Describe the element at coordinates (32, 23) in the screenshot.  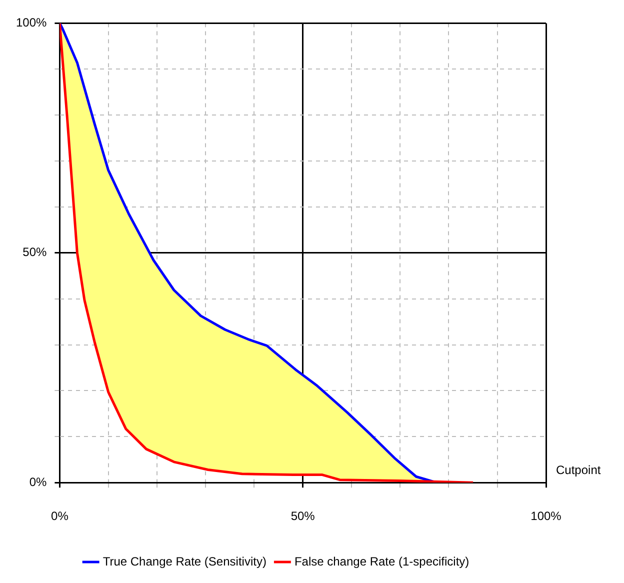
I see `y-tick-label: 100%` at that location.